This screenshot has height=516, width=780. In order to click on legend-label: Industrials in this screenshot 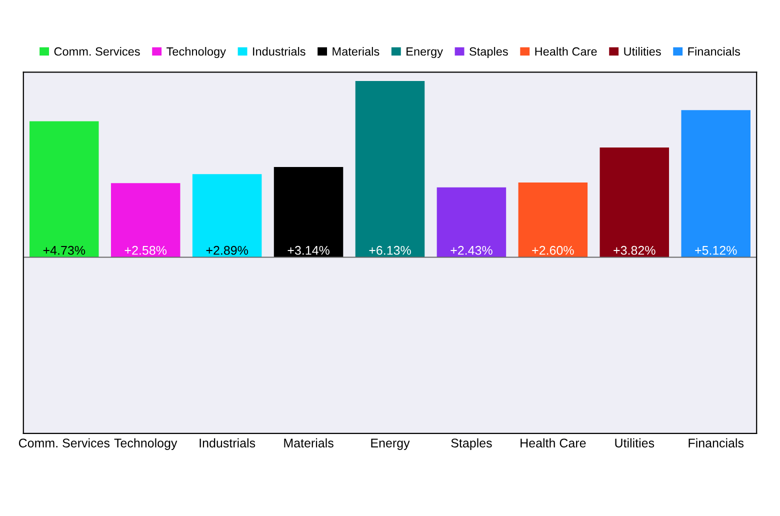, I will do `click(279, 51)`.